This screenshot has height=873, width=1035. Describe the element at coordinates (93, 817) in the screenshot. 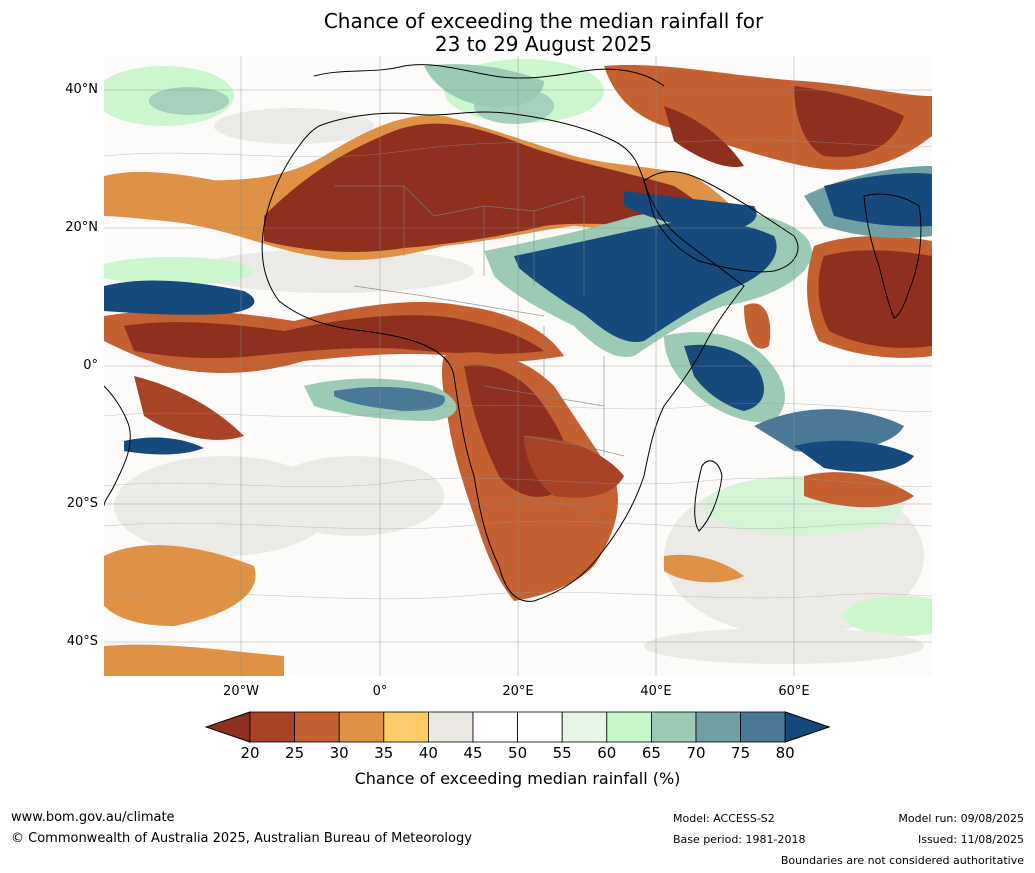

I see `website-link: www.bom.gov.au/climate` at that location.